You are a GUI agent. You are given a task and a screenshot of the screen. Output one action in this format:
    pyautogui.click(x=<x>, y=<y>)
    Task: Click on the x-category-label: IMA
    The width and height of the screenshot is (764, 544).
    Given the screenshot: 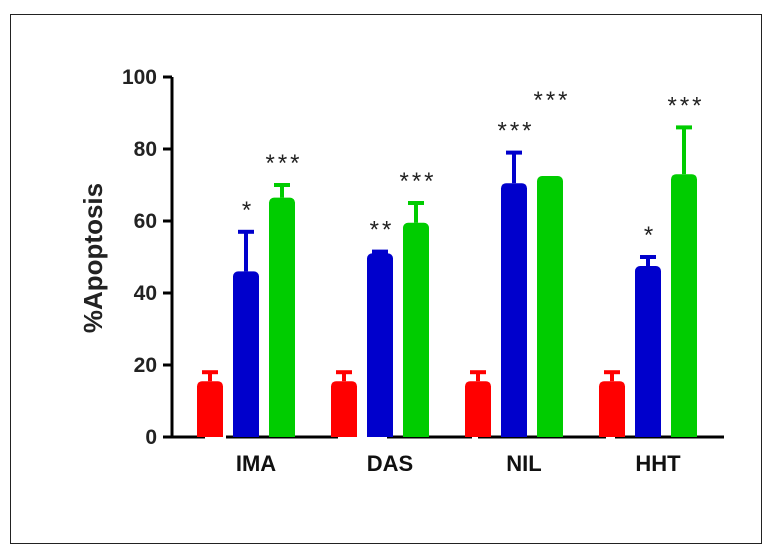 What is the action you would take?
    pyautogui.click(x=256, y=463)
    